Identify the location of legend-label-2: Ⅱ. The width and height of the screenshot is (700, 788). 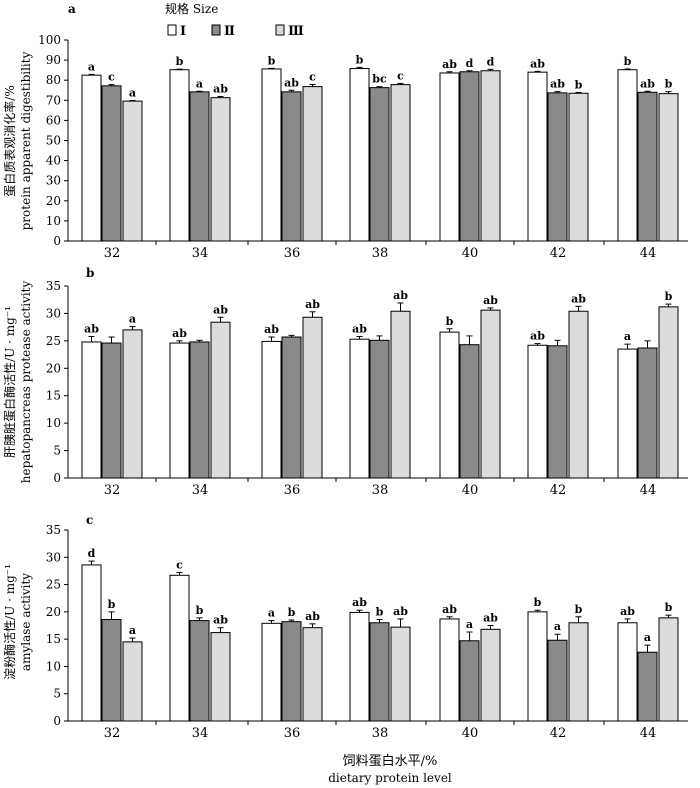
(229, 31).